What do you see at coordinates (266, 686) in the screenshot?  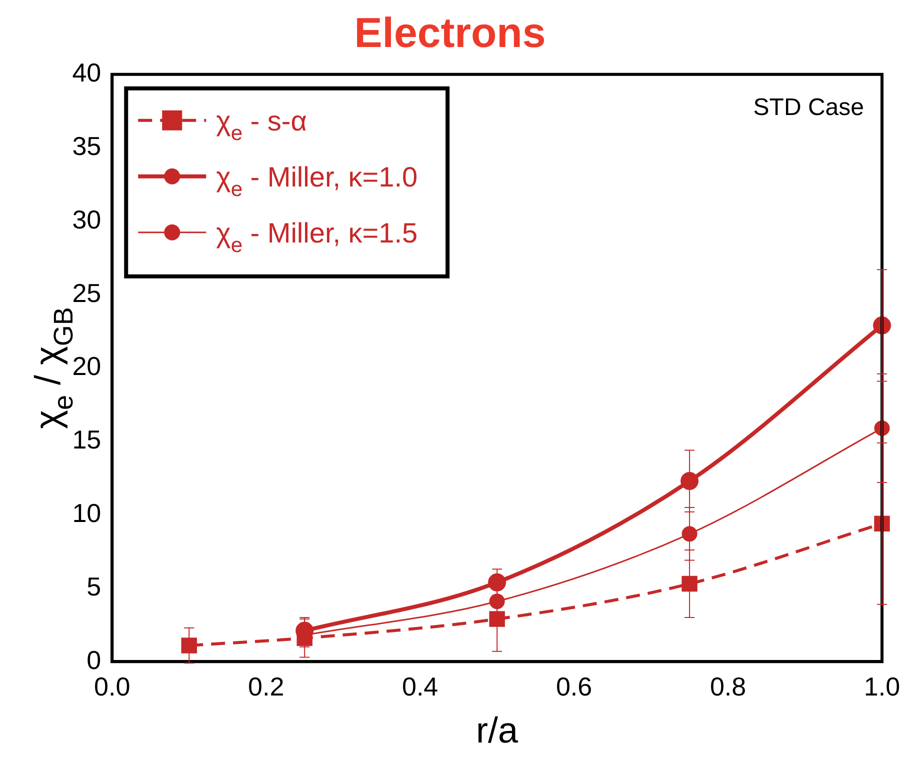 I see `x-tick-label: 0.2` at bounding box center [266, 686].